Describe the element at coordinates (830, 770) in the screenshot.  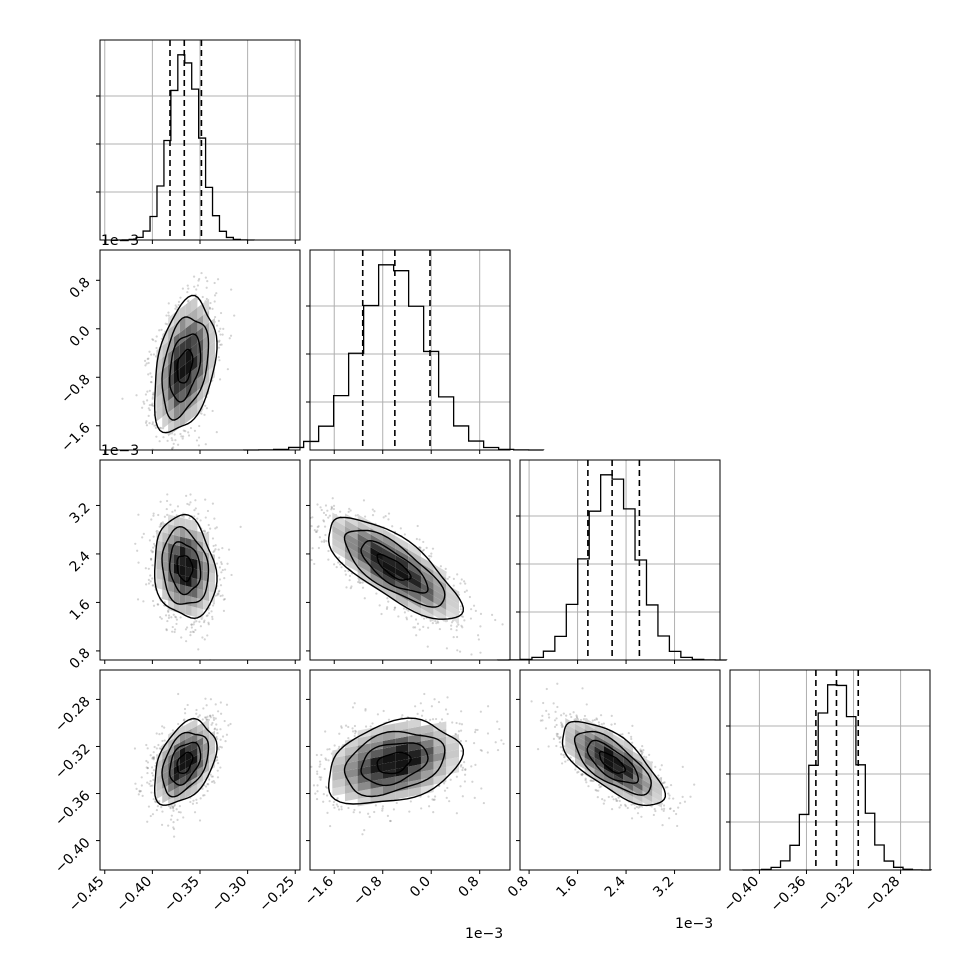
I see `panel-frame` at that location.